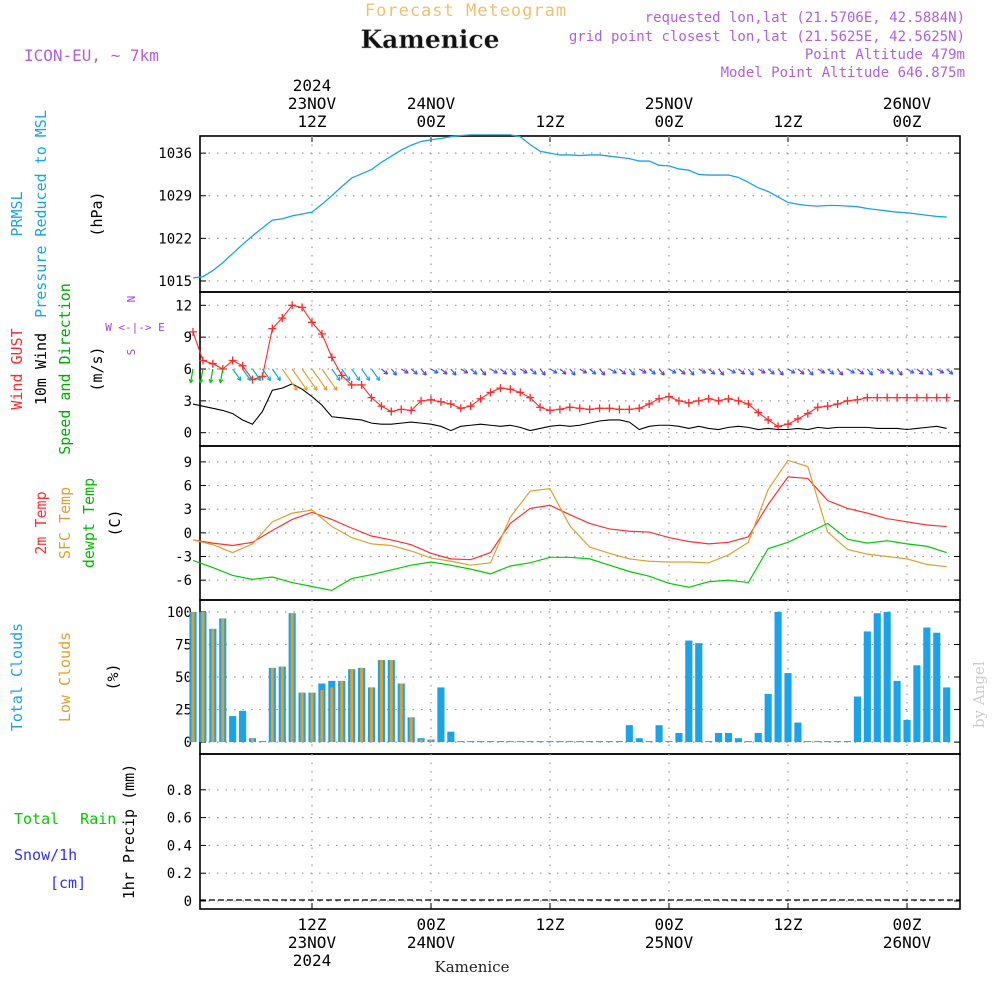 The image size is (1000, 1000). Describe the element at coordinates (466, 11) in the screenshot. I see `forecast-title: Forecast Meteogram` at that location.